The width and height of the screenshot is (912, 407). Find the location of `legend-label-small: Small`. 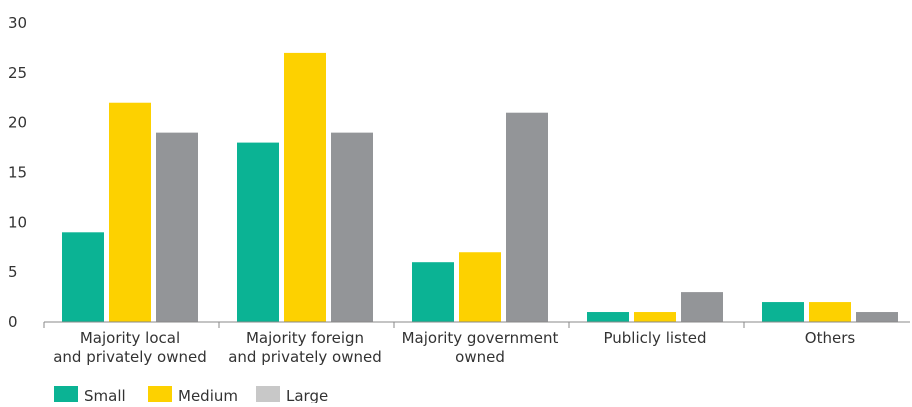

legend-label-small: Small is located at coordinates (105, 395).